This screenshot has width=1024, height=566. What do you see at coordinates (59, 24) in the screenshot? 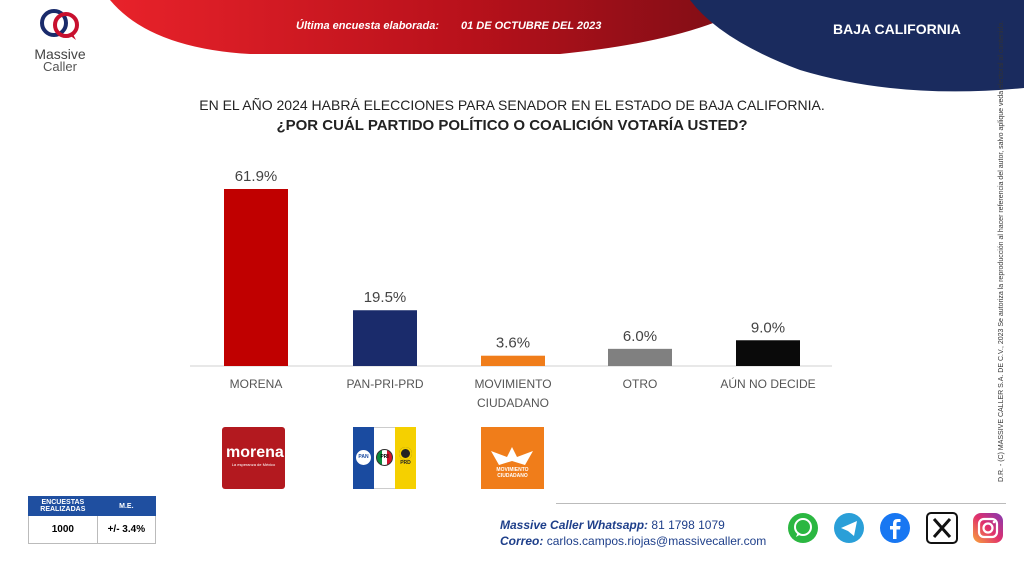
I see `logo-icon` at bounding box center [59, 24].